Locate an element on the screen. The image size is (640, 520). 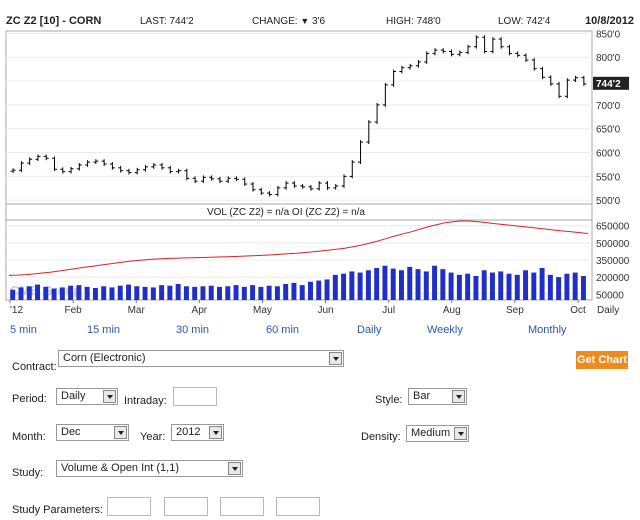
study-select: Volume & Open Int (1,1) is located at coordinates (149, 468).